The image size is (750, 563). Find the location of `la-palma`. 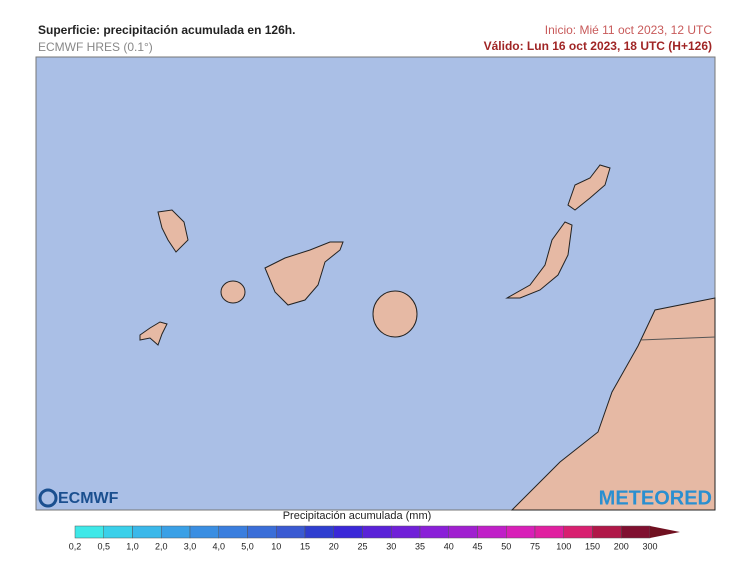

la-palma is located at coordinates (173, 231).